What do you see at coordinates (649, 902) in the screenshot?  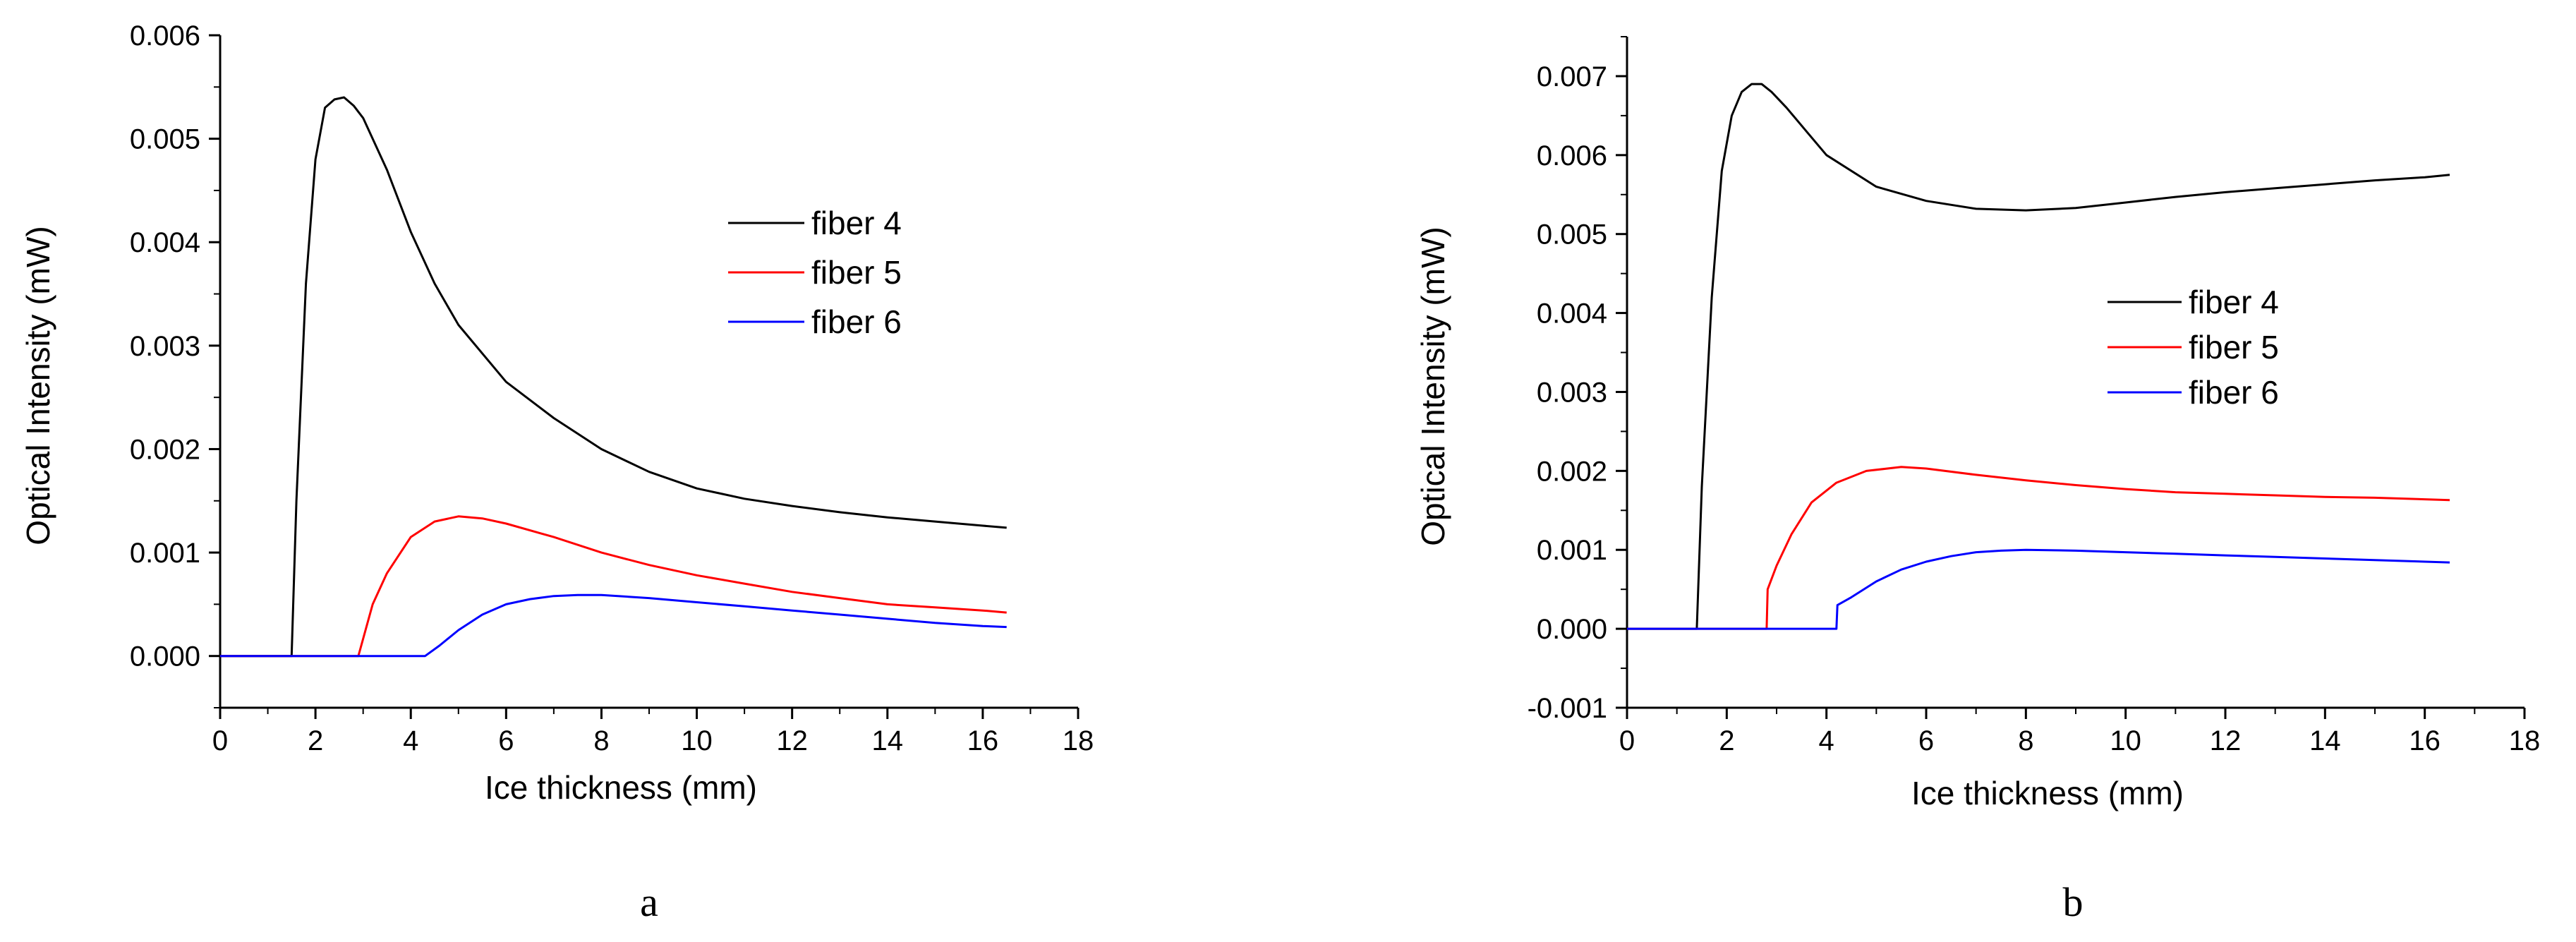 I see `panel-caption: a` at bounding box center [649, 902].